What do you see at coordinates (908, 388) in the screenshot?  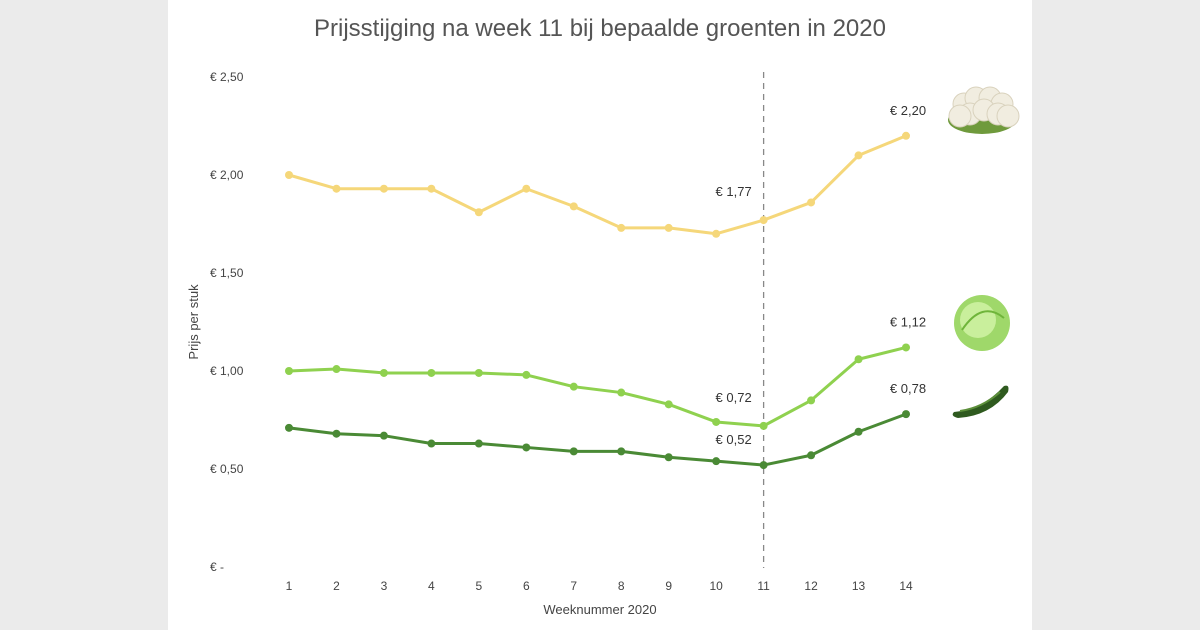 I see `data-label: € 0,78` at bounding box center [908, 388].